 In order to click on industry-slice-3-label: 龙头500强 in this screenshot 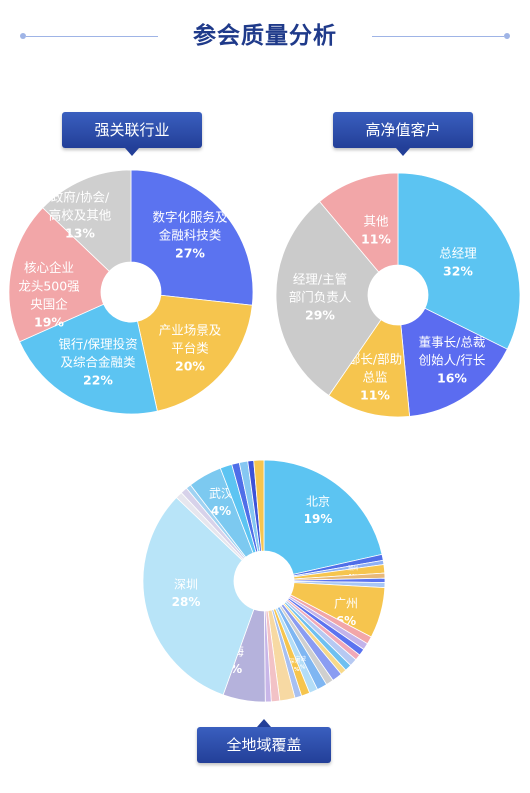, I will do `click(49, 285)`.